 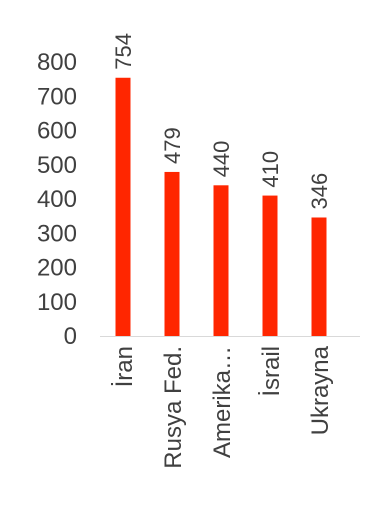 What do you see at coordinates (320, 390) in the screenshot?
I see `category-label-5: Ukrayna` at bounding box center [320, 390].